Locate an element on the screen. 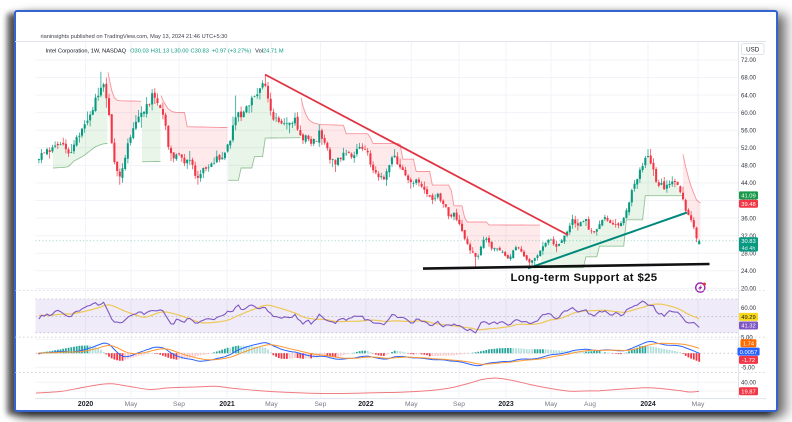 Image resolution: width=792 pixels, height=422 pixels. svg-text: 19.87 is located at coordinates (748, 392).